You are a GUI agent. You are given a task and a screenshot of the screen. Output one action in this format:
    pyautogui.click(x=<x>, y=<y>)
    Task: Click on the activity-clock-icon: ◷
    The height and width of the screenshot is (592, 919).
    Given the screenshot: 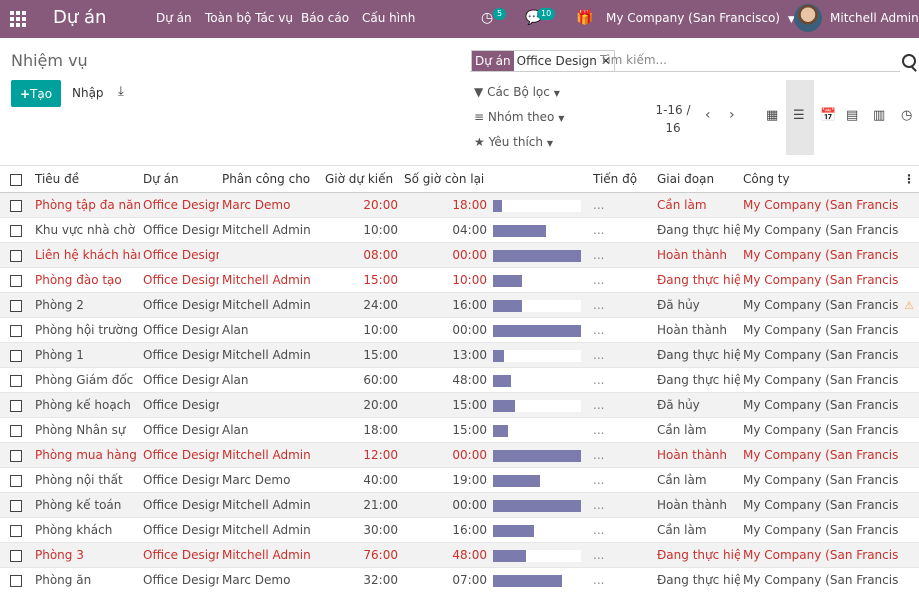 What is the action you would take?
    pyautogui.click(x=487, y=18)
    